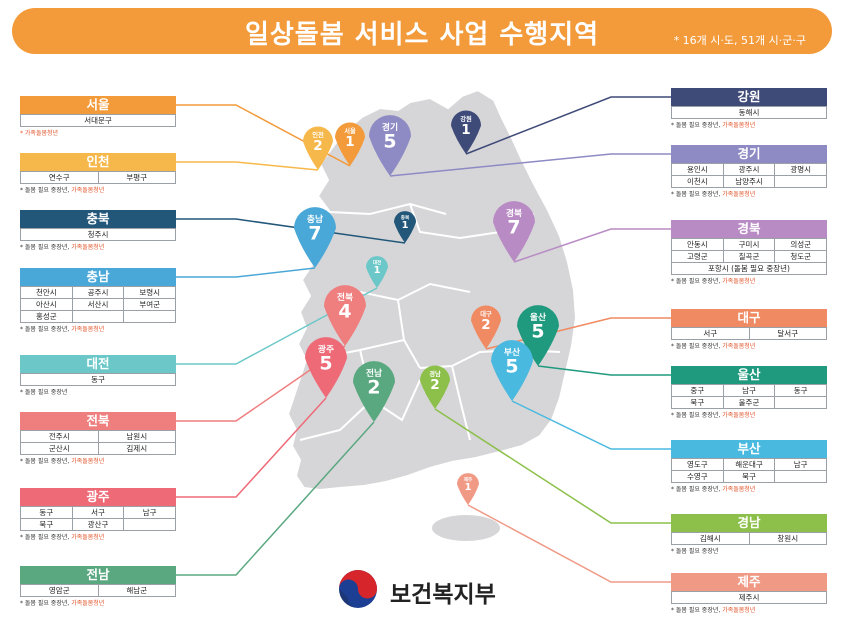 The width and height of the screenshot is (849, 631). What do you see at coordinates (377, 262) in the screenshot?
I see `pin-region-label: 대전` at bounding box center [377, 262].